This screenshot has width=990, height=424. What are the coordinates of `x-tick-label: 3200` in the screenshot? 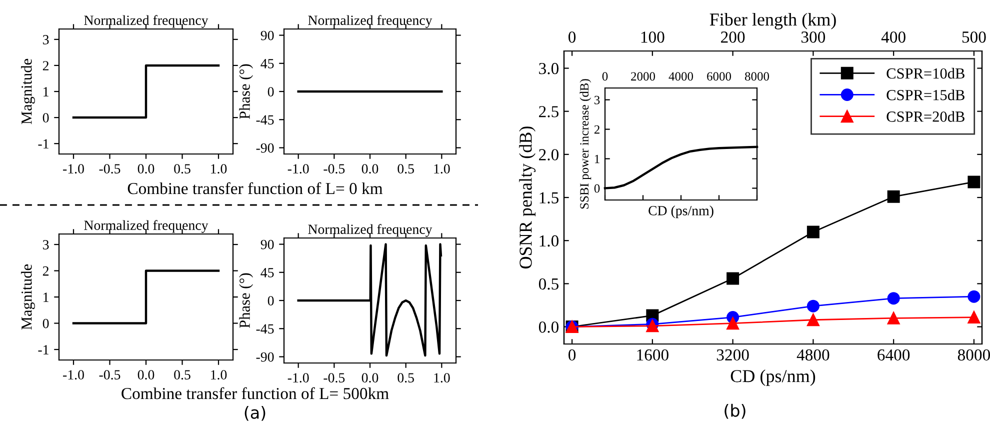 It's located at (732, 355).